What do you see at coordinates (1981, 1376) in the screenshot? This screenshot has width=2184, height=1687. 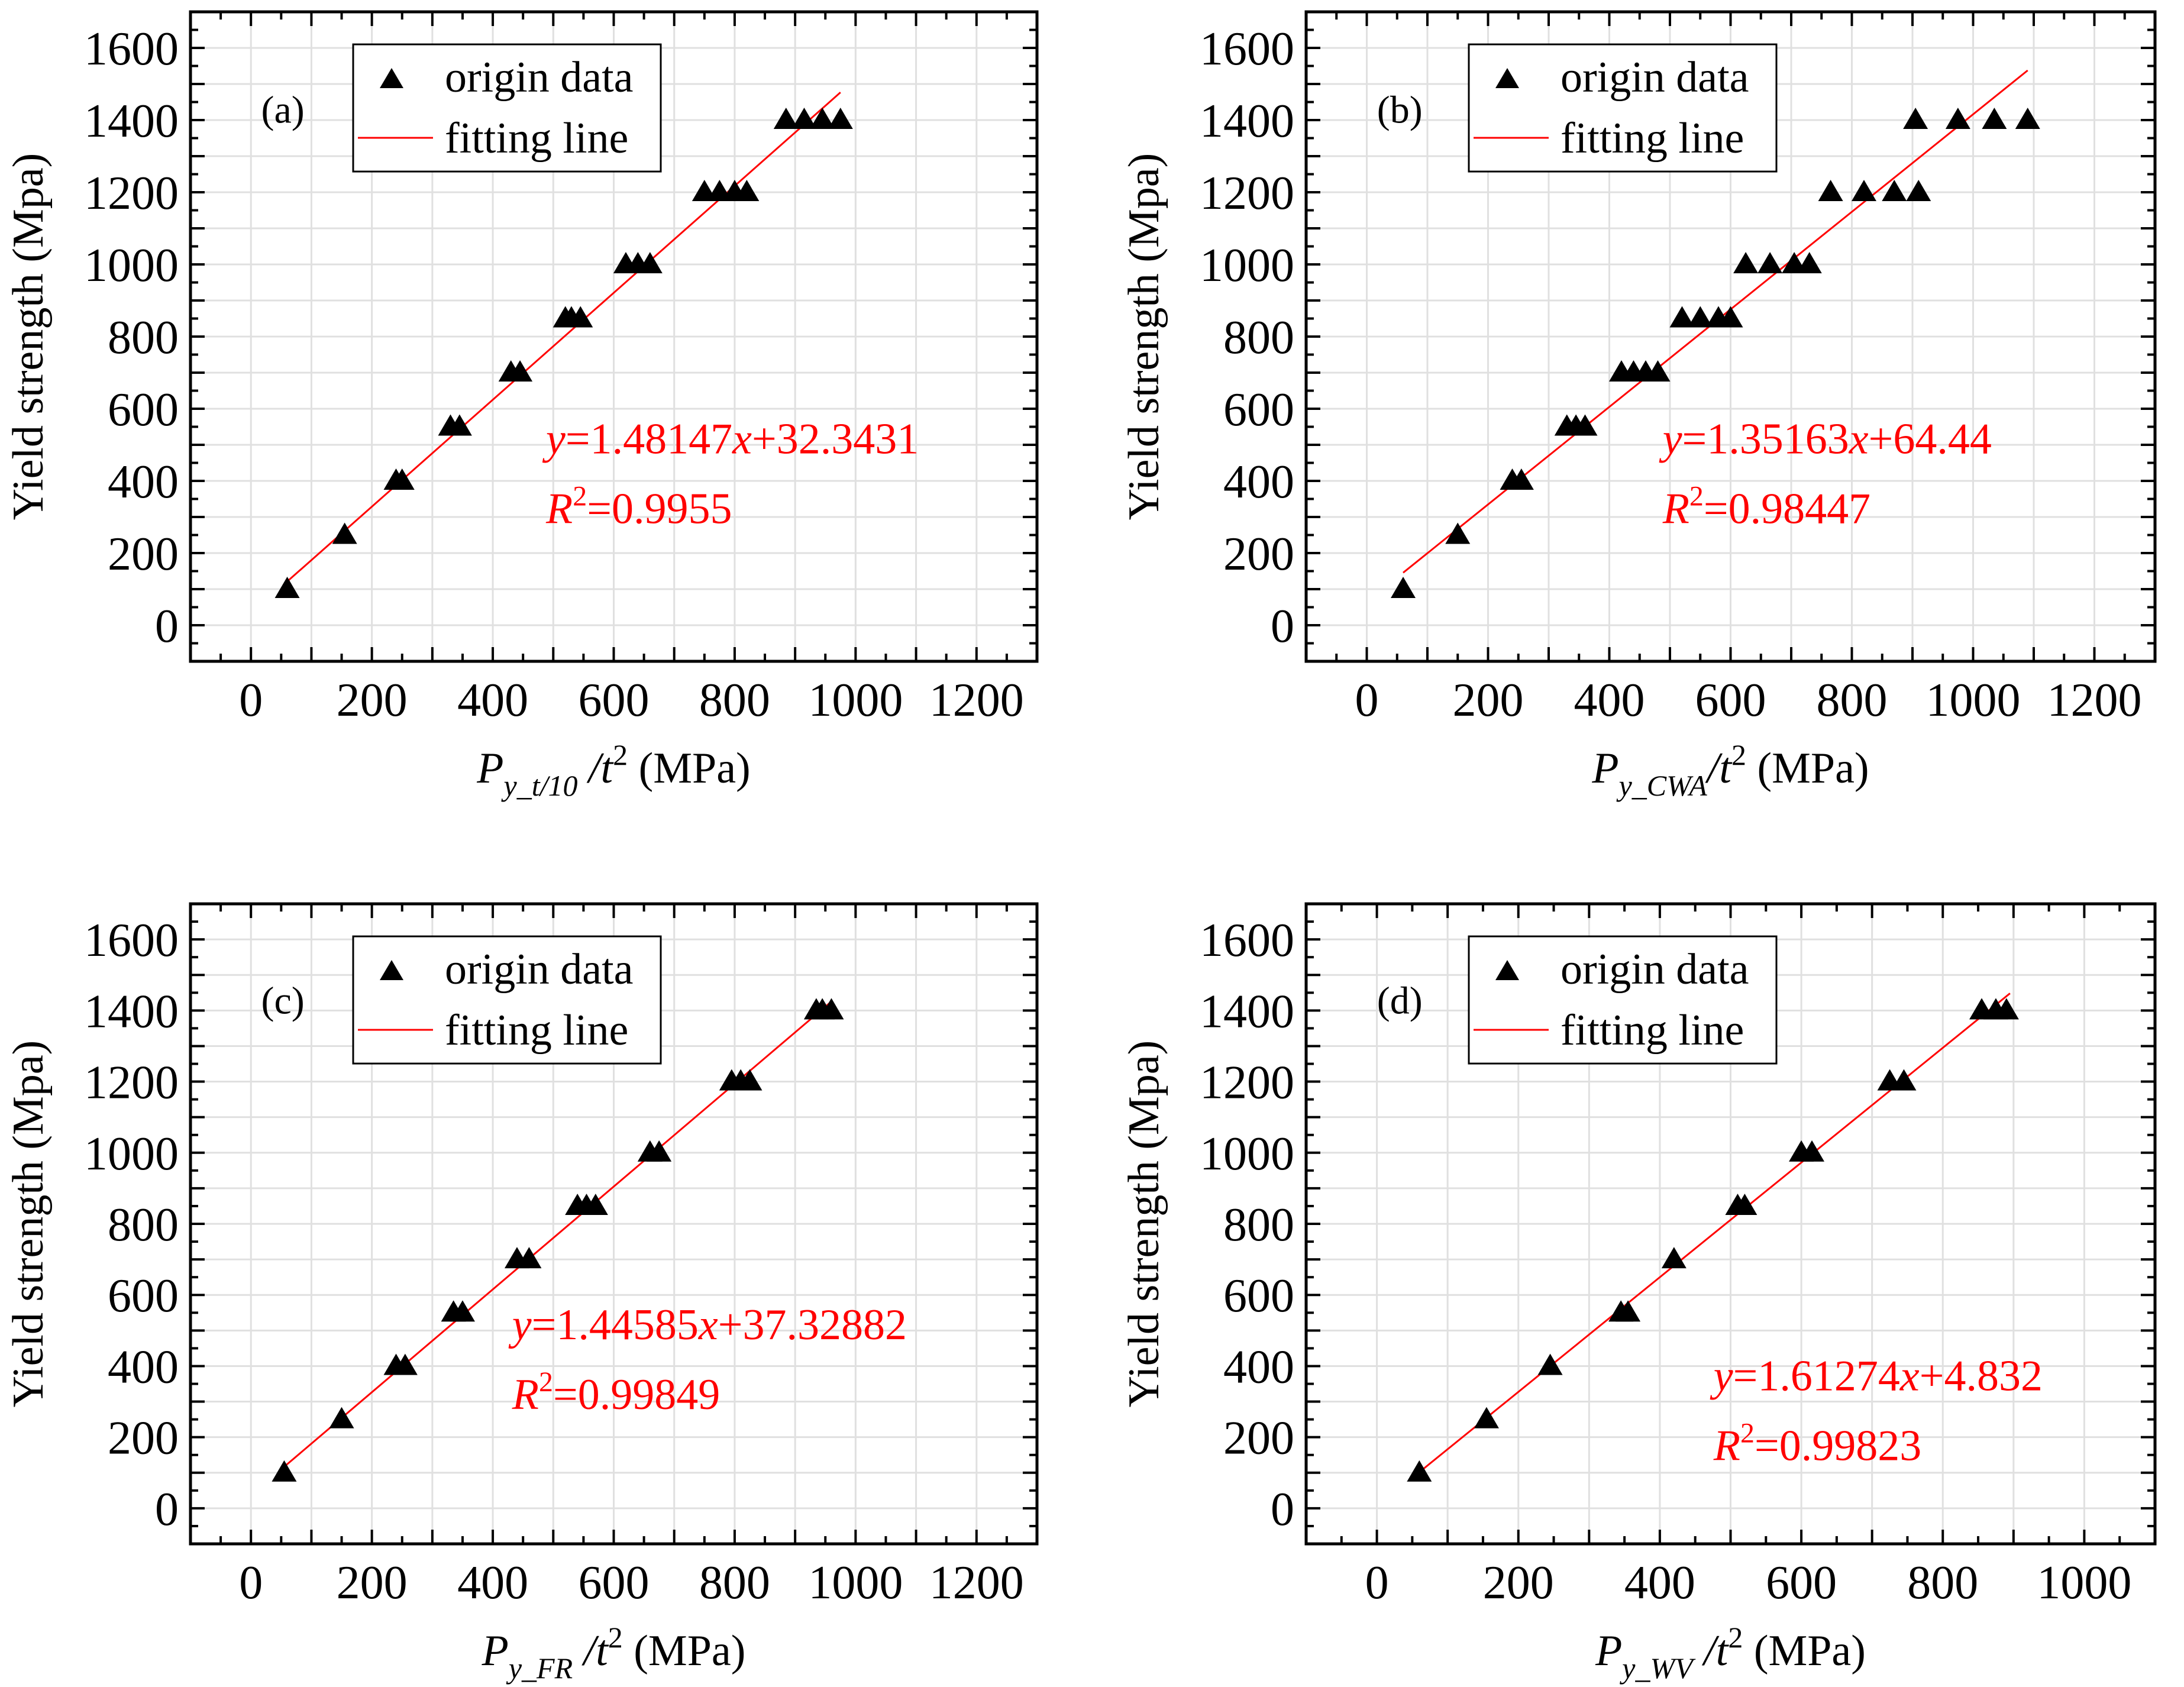 I see `equation-intercept: +4.832` at bounding box center [1981, 1376].